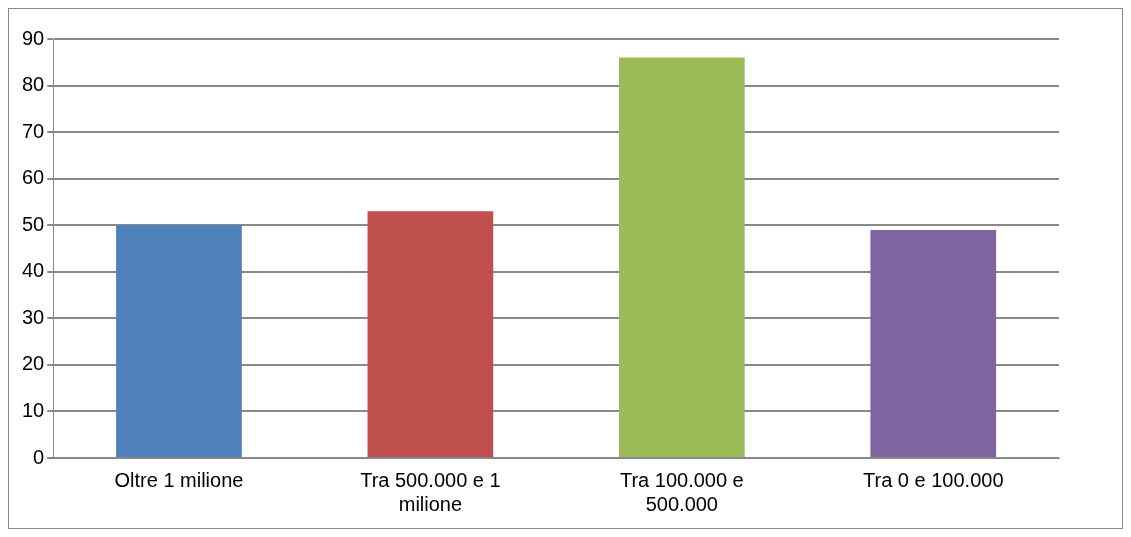  What do you see at coordinates (681, 491) in the screenshot?
I see `x-tick-label: Tra 100.000 e 500.000` at bounding box center [681, 491].